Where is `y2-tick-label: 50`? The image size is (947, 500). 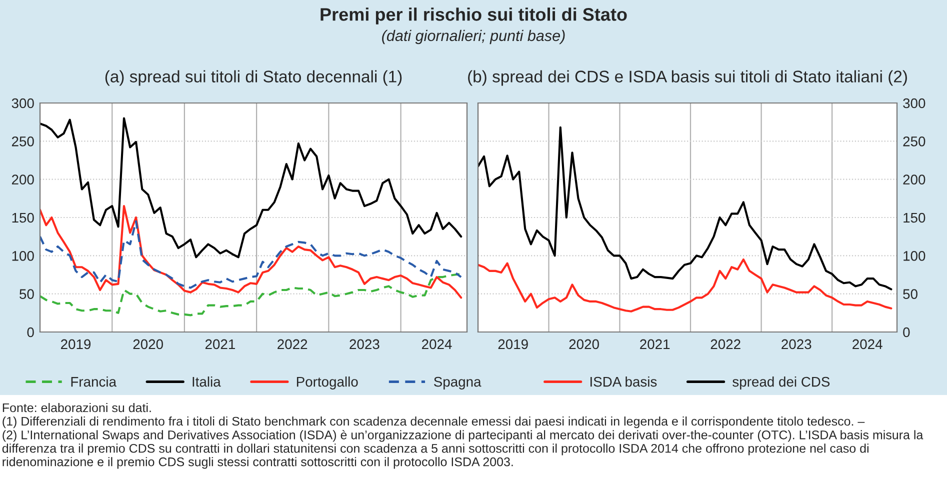 y2-tick-label: 50 is located at coordinates (910, 294).